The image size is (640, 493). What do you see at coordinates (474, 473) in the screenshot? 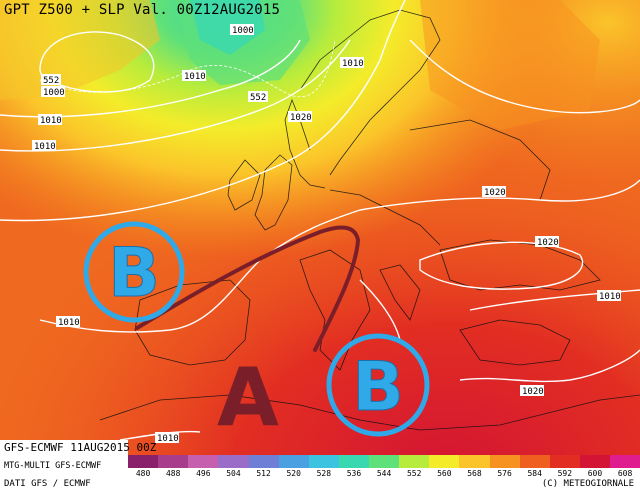
I see `scale-tick-label: 568` at bounding box center [474, 473].